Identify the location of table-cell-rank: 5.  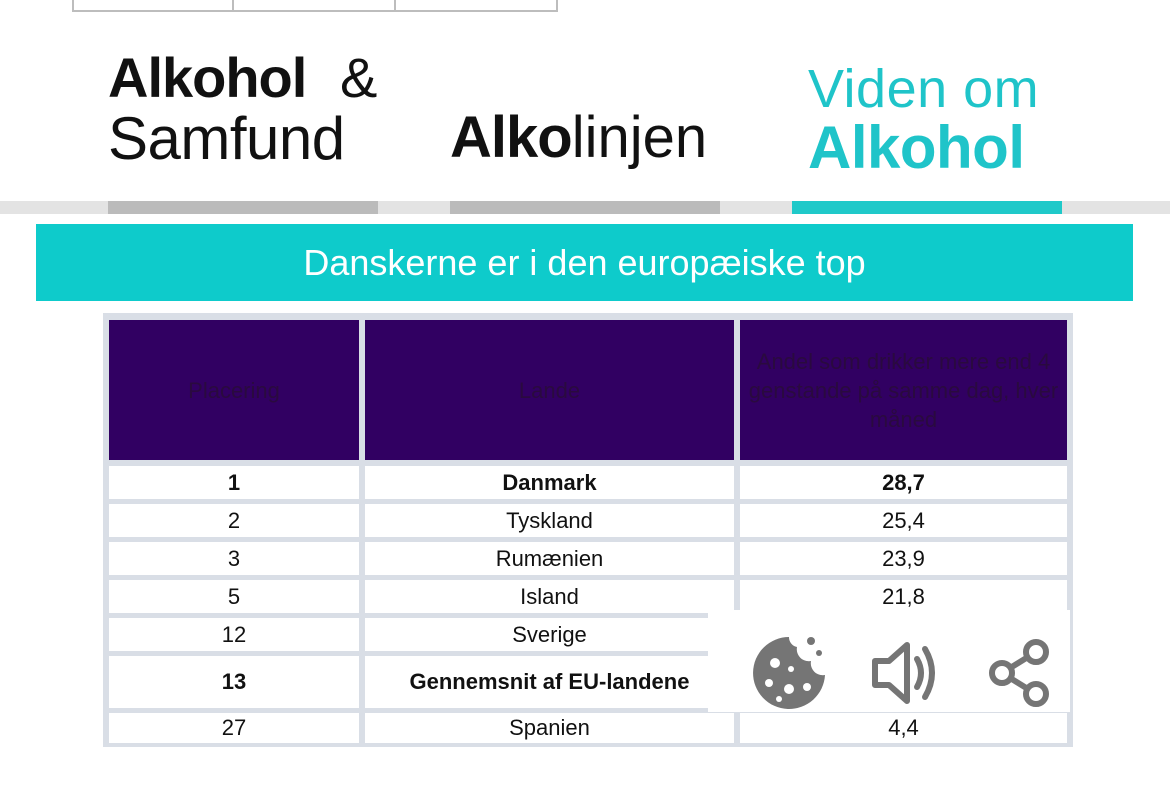
(234, 596).